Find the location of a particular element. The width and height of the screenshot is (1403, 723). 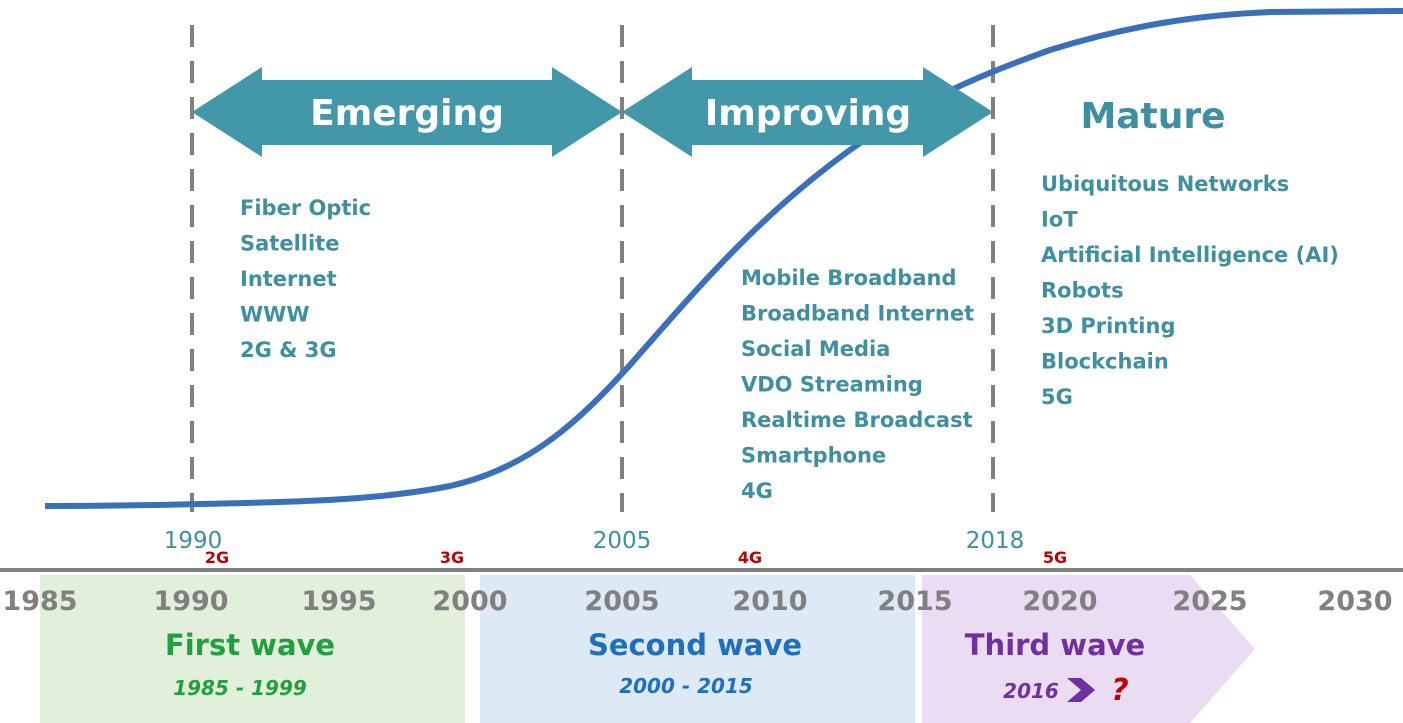

second-wave-band is located at coordinates (697, 649).